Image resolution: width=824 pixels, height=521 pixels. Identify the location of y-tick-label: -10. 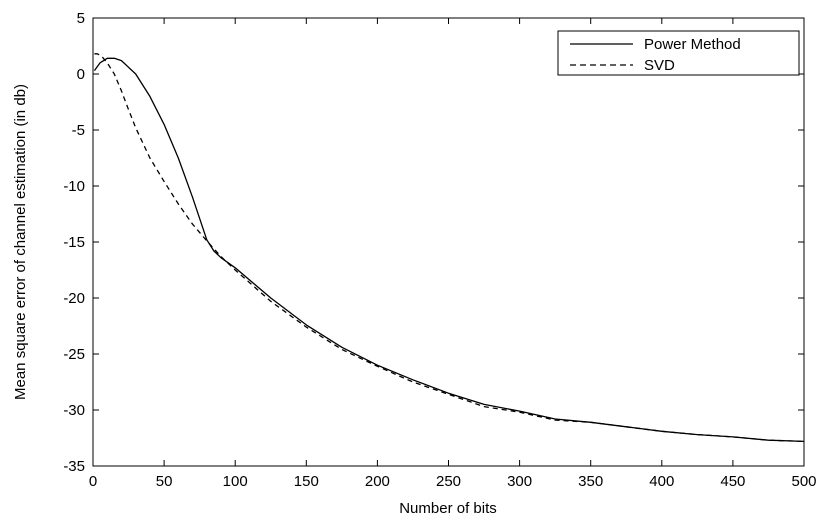
(74, 186).